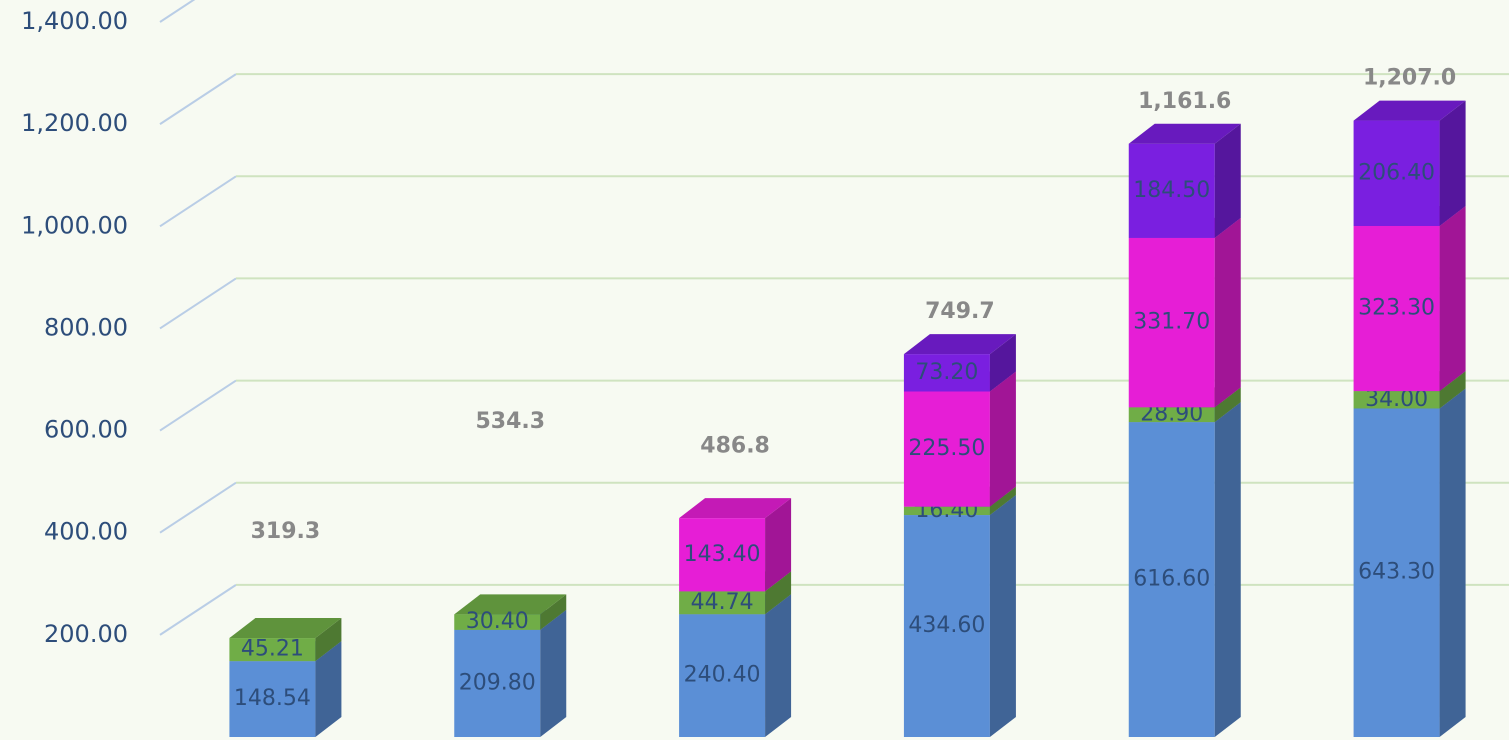 The width and height of the screenshot is (1509, 740). I want to click on data-label: 148.54, so click(272, 698).